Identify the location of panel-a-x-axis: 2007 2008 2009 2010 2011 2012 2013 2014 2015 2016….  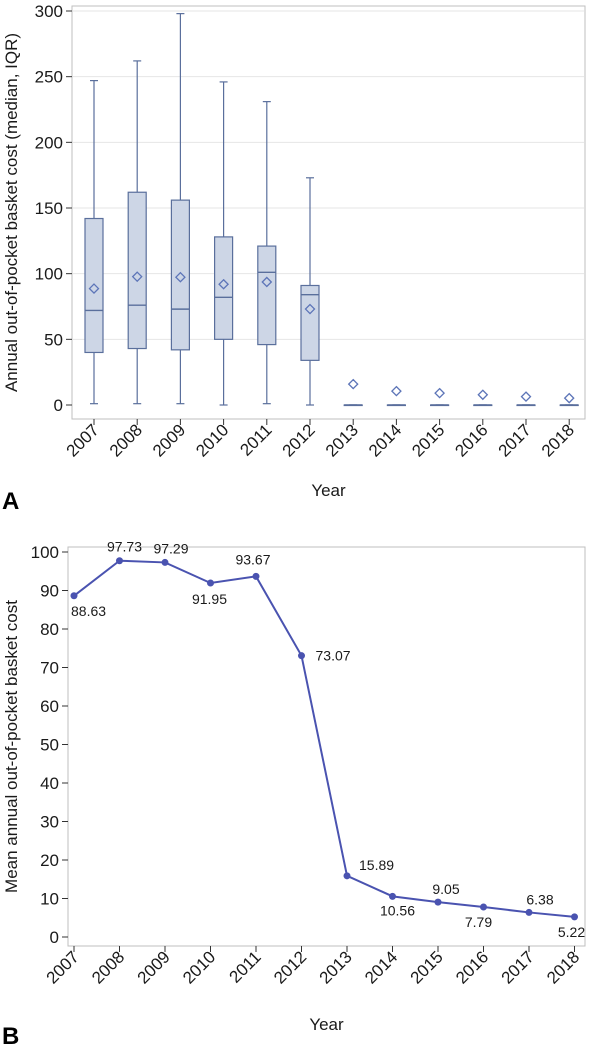
(320, 440).